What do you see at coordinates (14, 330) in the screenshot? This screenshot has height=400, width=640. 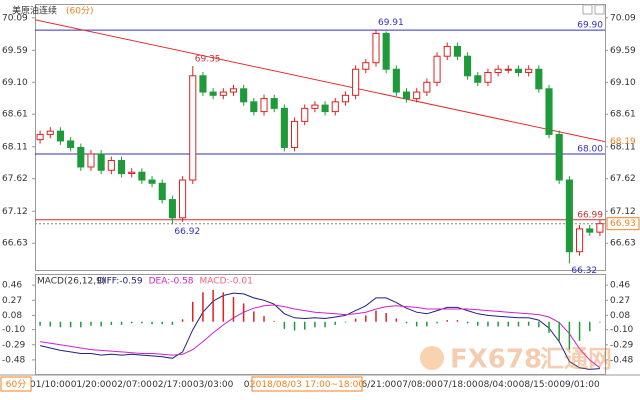 I see `y-tick-label: -0.10` at bounding box center [14, 330].